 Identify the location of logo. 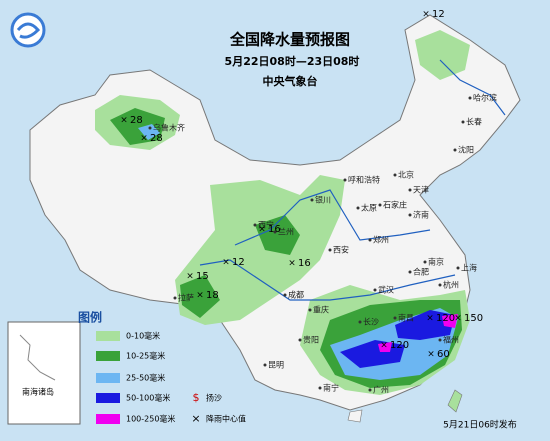
(28, 30).